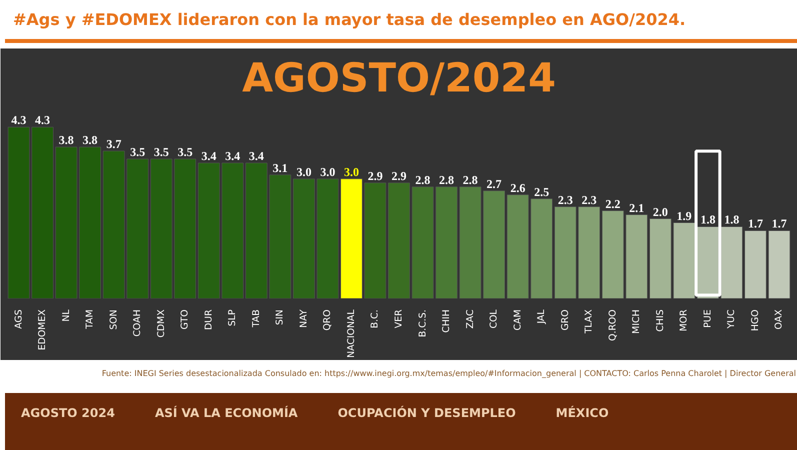 The image size is (797, 450). Describe the element at coordinates (280, 167) in the screenshot. I see `data-label: 3.1` at that location.